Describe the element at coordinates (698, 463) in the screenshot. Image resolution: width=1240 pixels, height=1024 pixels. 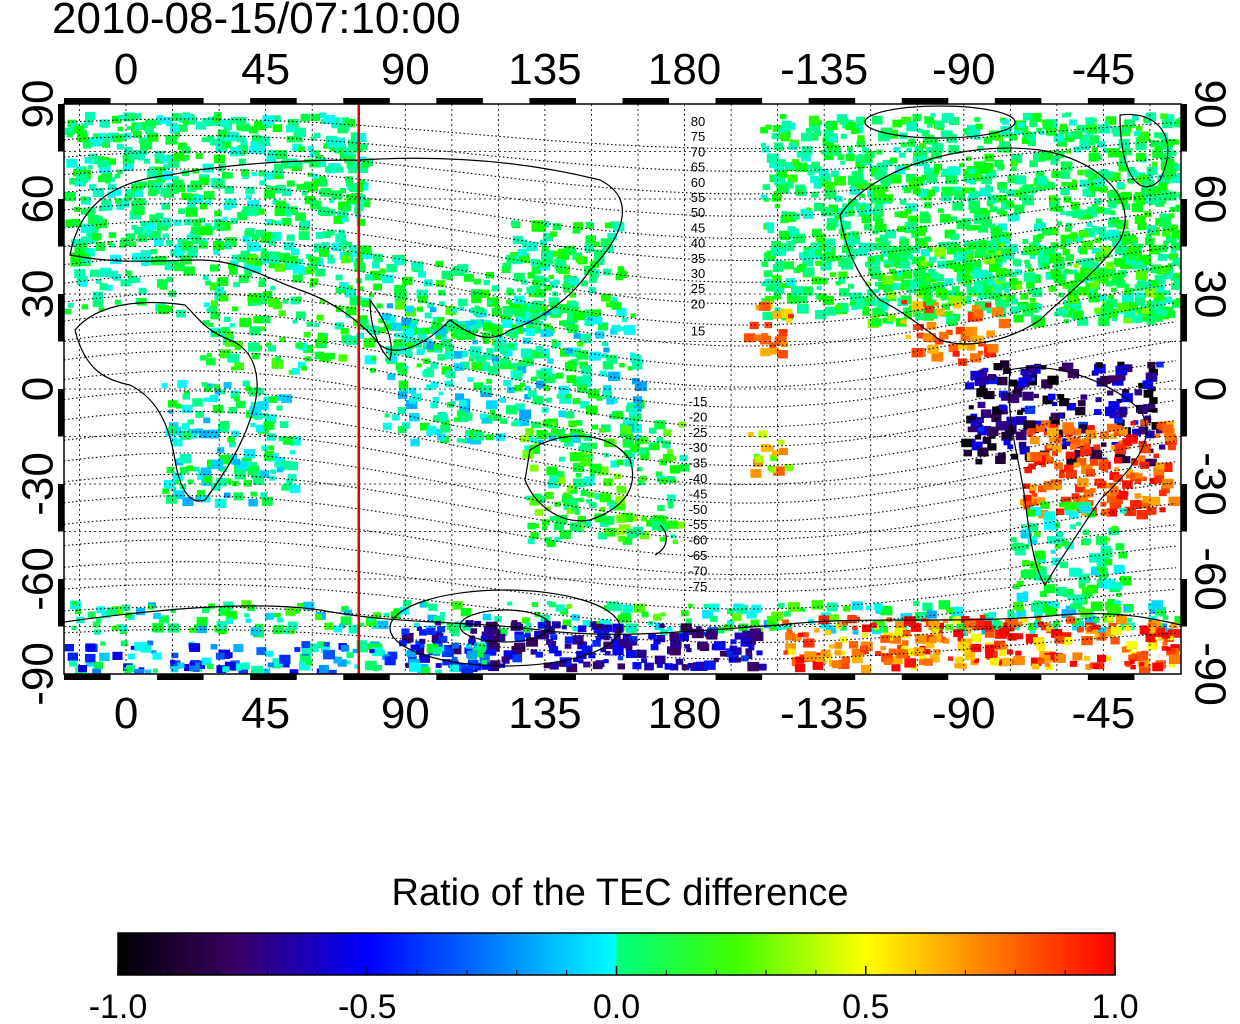
I see `contour-label-south: -35` at that location.